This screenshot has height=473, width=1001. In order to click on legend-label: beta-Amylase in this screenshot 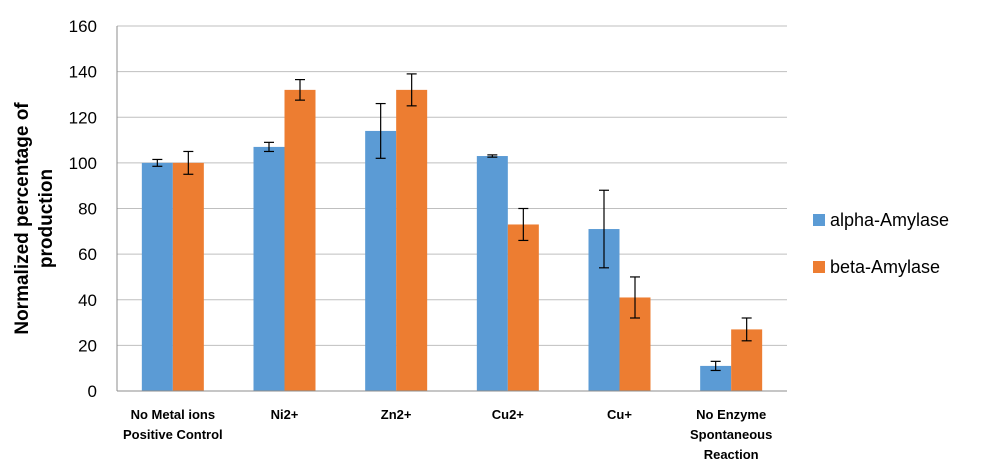, I will do `click(885, 267)`.